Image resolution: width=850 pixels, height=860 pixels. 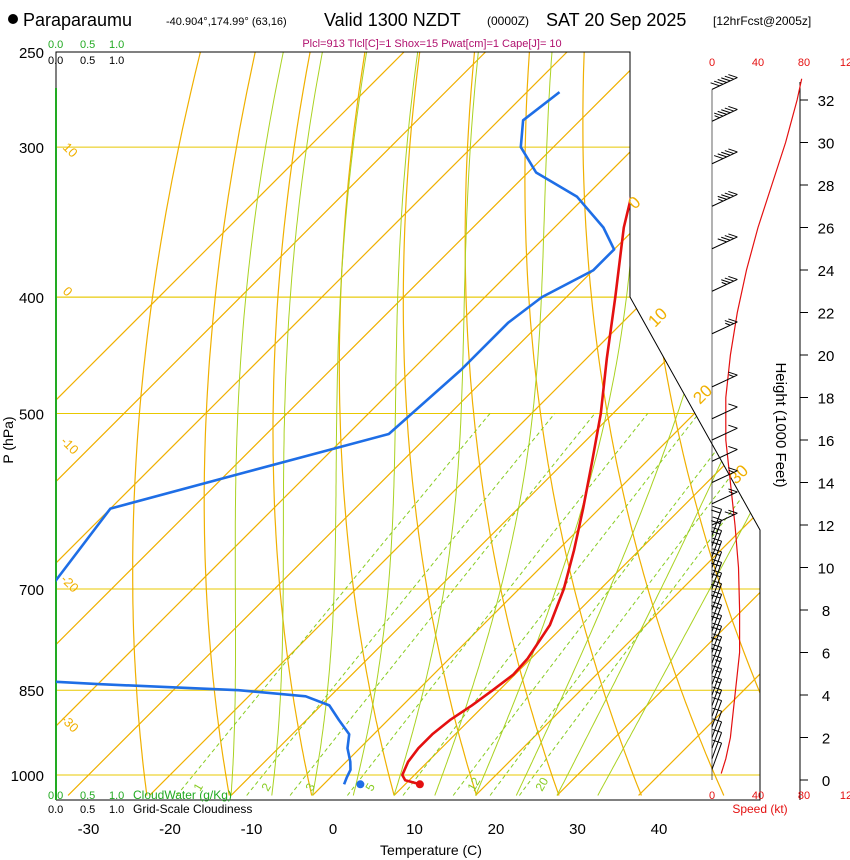 I want to click on moist-adiabat, so click(x=340, y=424).